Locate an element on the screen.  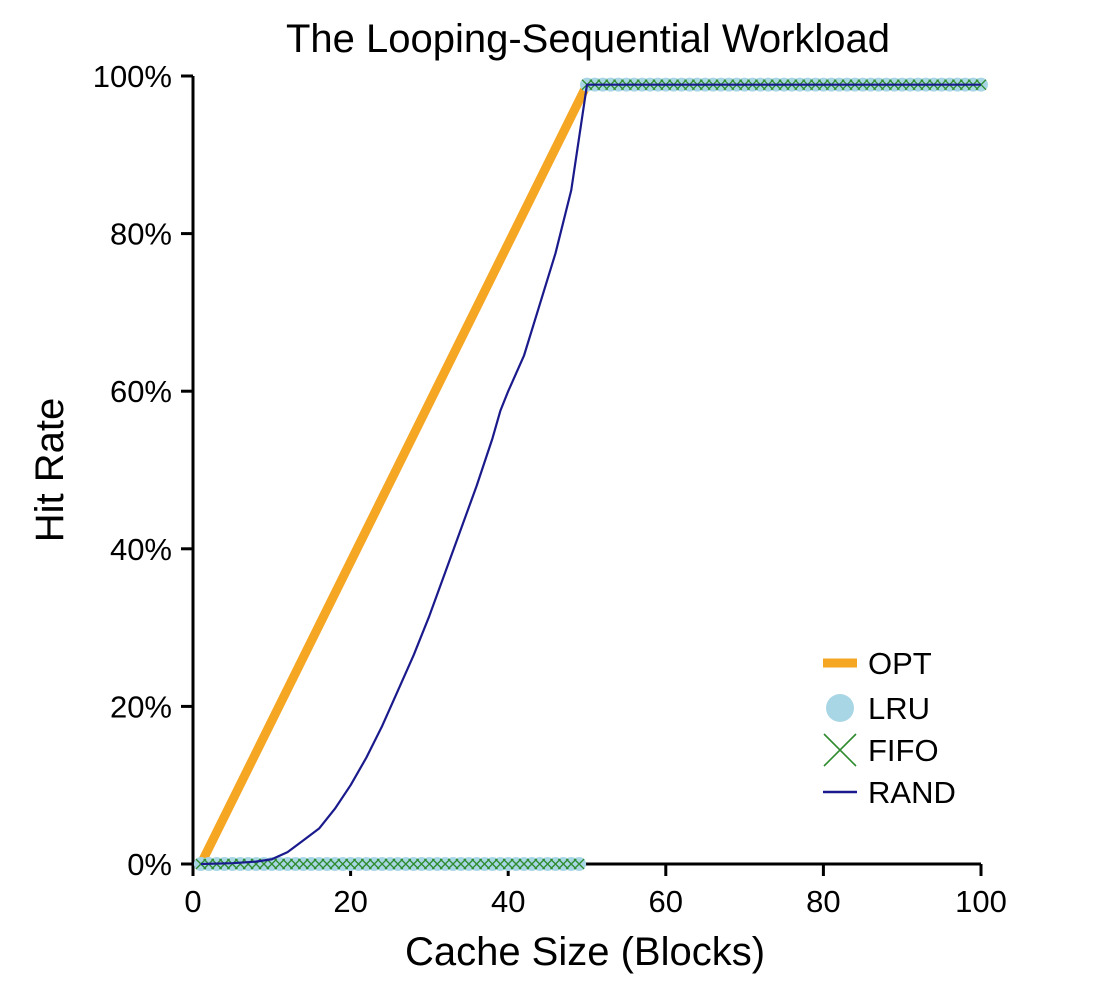
x-ticks: 0 20 40 60 80 100 is located at coordinates (595, 891).